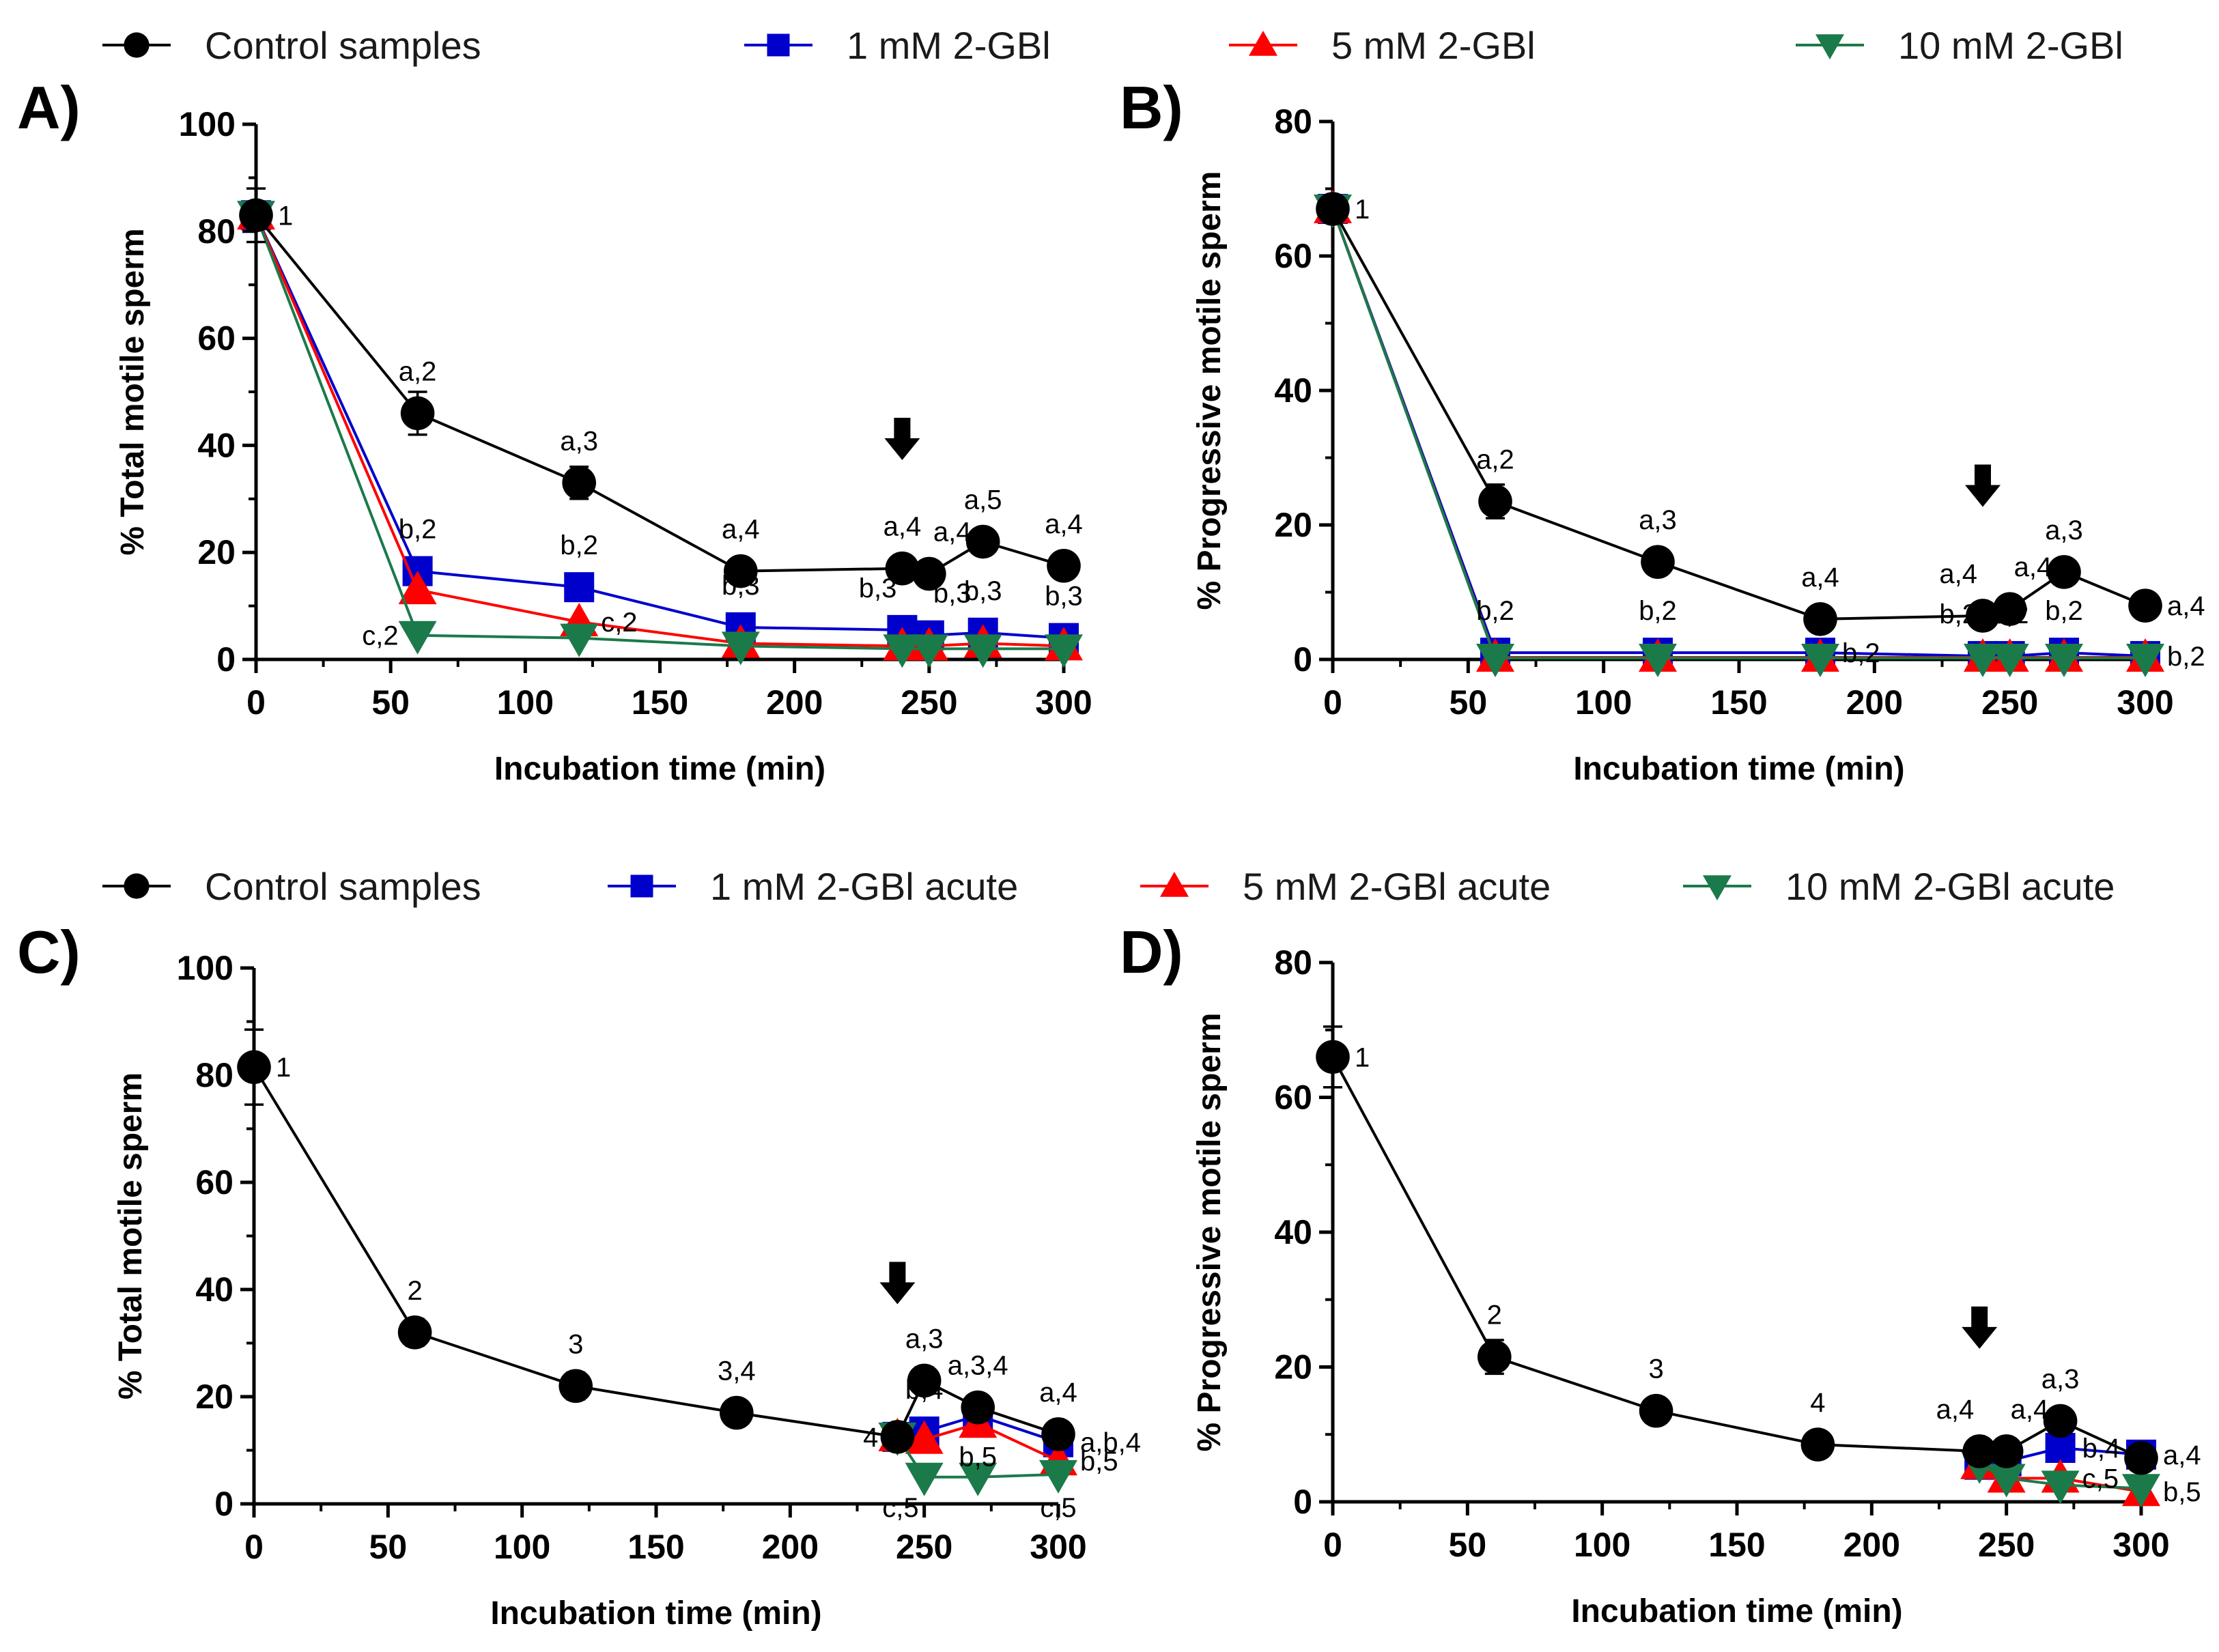 The width and height of the screenshot is (2219, 1652). What do you see at coordinates (1655, 1369) in the screenshot?
I see `significance-label: 3` at bounding box center [1655, 1369].